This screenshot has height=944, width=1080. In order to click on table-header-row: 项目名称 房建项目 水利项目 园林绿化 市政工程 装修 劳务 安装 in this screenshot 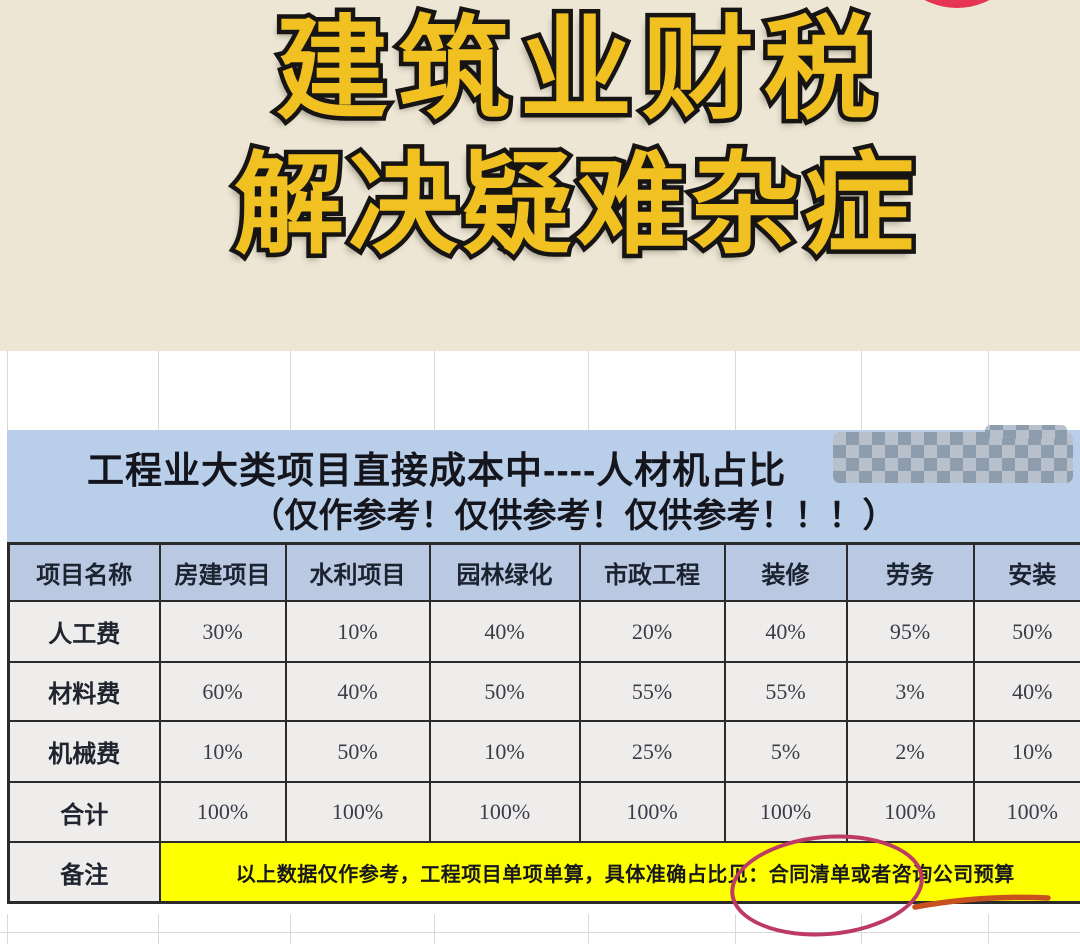, I will do `click(543, 572)`.